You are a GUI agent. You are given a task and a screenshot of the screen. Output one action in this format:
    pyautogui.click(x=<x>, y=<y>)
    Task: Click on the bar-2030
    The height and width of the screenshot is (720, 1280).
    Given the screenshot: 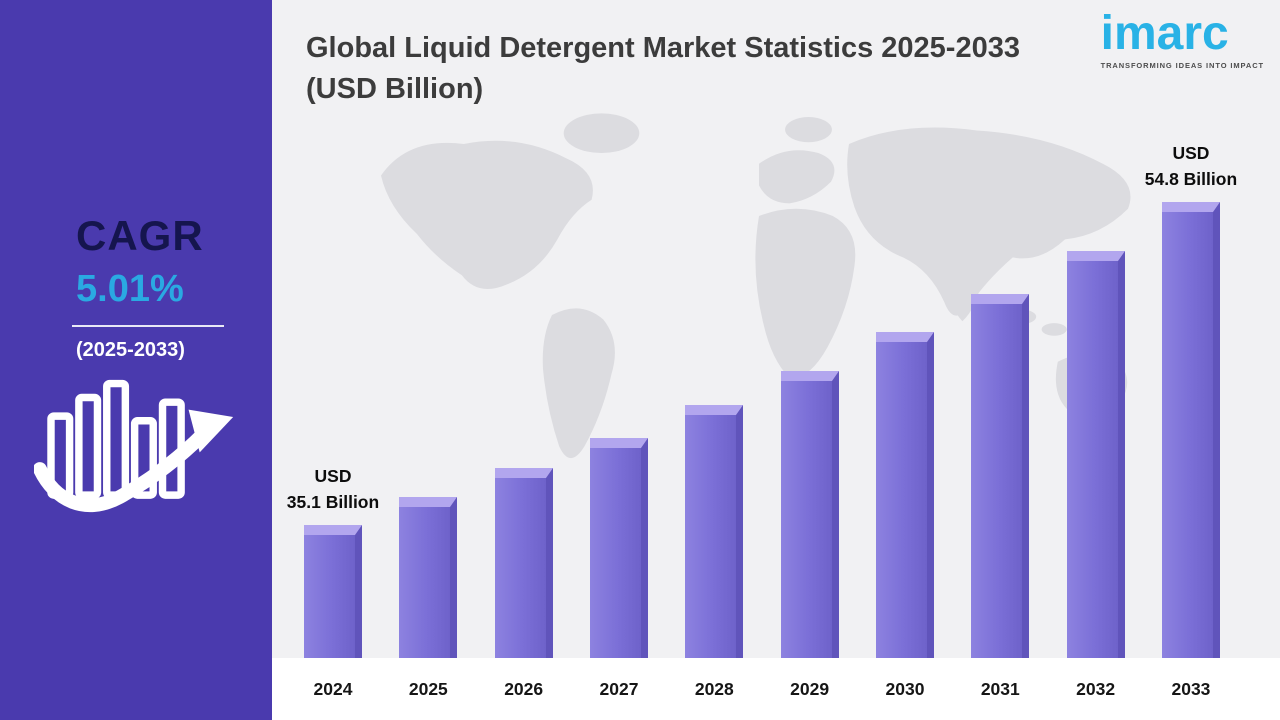 What is the action you would take?
    pyautogui.click(x=904, y=495)
    